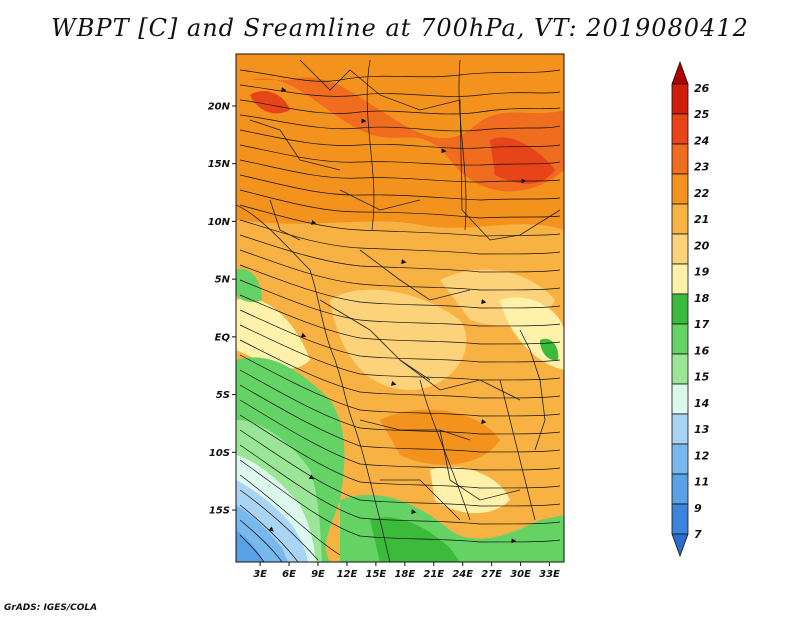 The image size is (800, 618). Describe the element at coordinates (701, 403) in the screenshot. I see `colorbar-label: 14` at that location.